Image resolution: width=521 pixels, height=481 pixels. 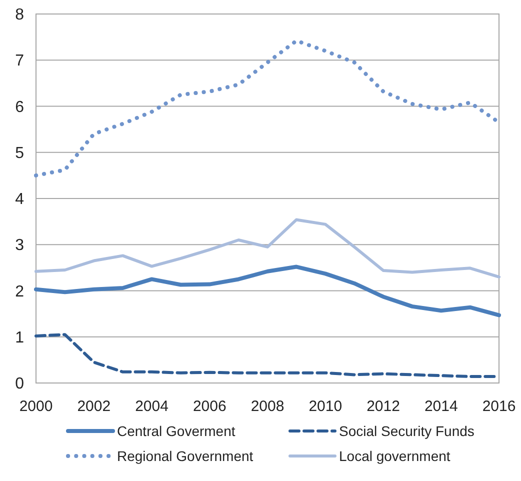 I want to click on y-tick-label: 3, so click(x=19, y=245).